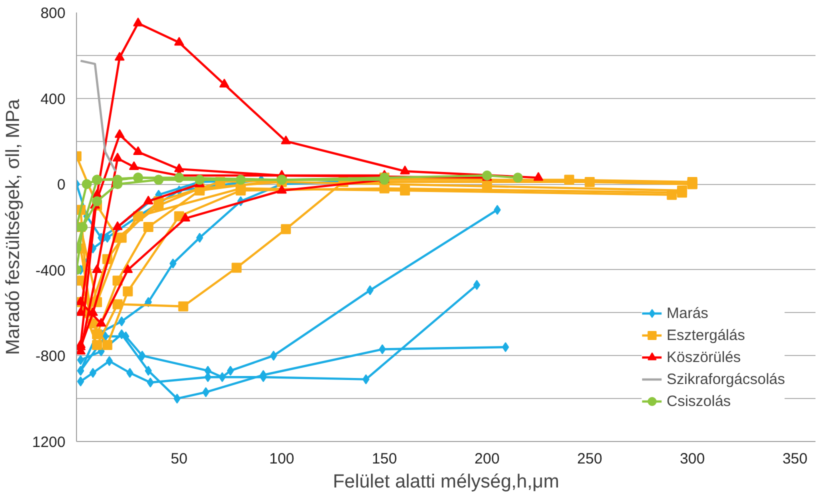 The width and height of the screenshot is (839, 499). Describe the element at coordinates (698, 401) in the screenshot. I see `legend-label: Csiszolás` at that location.